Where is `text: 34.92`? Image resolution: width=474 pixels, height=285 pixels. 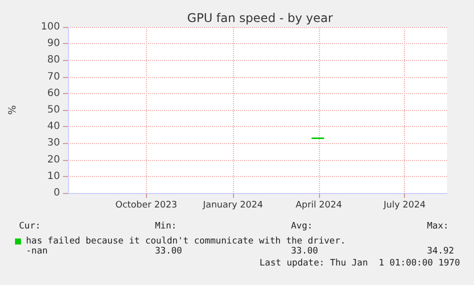
text: 34.92 is located at coordinates (440, 251).